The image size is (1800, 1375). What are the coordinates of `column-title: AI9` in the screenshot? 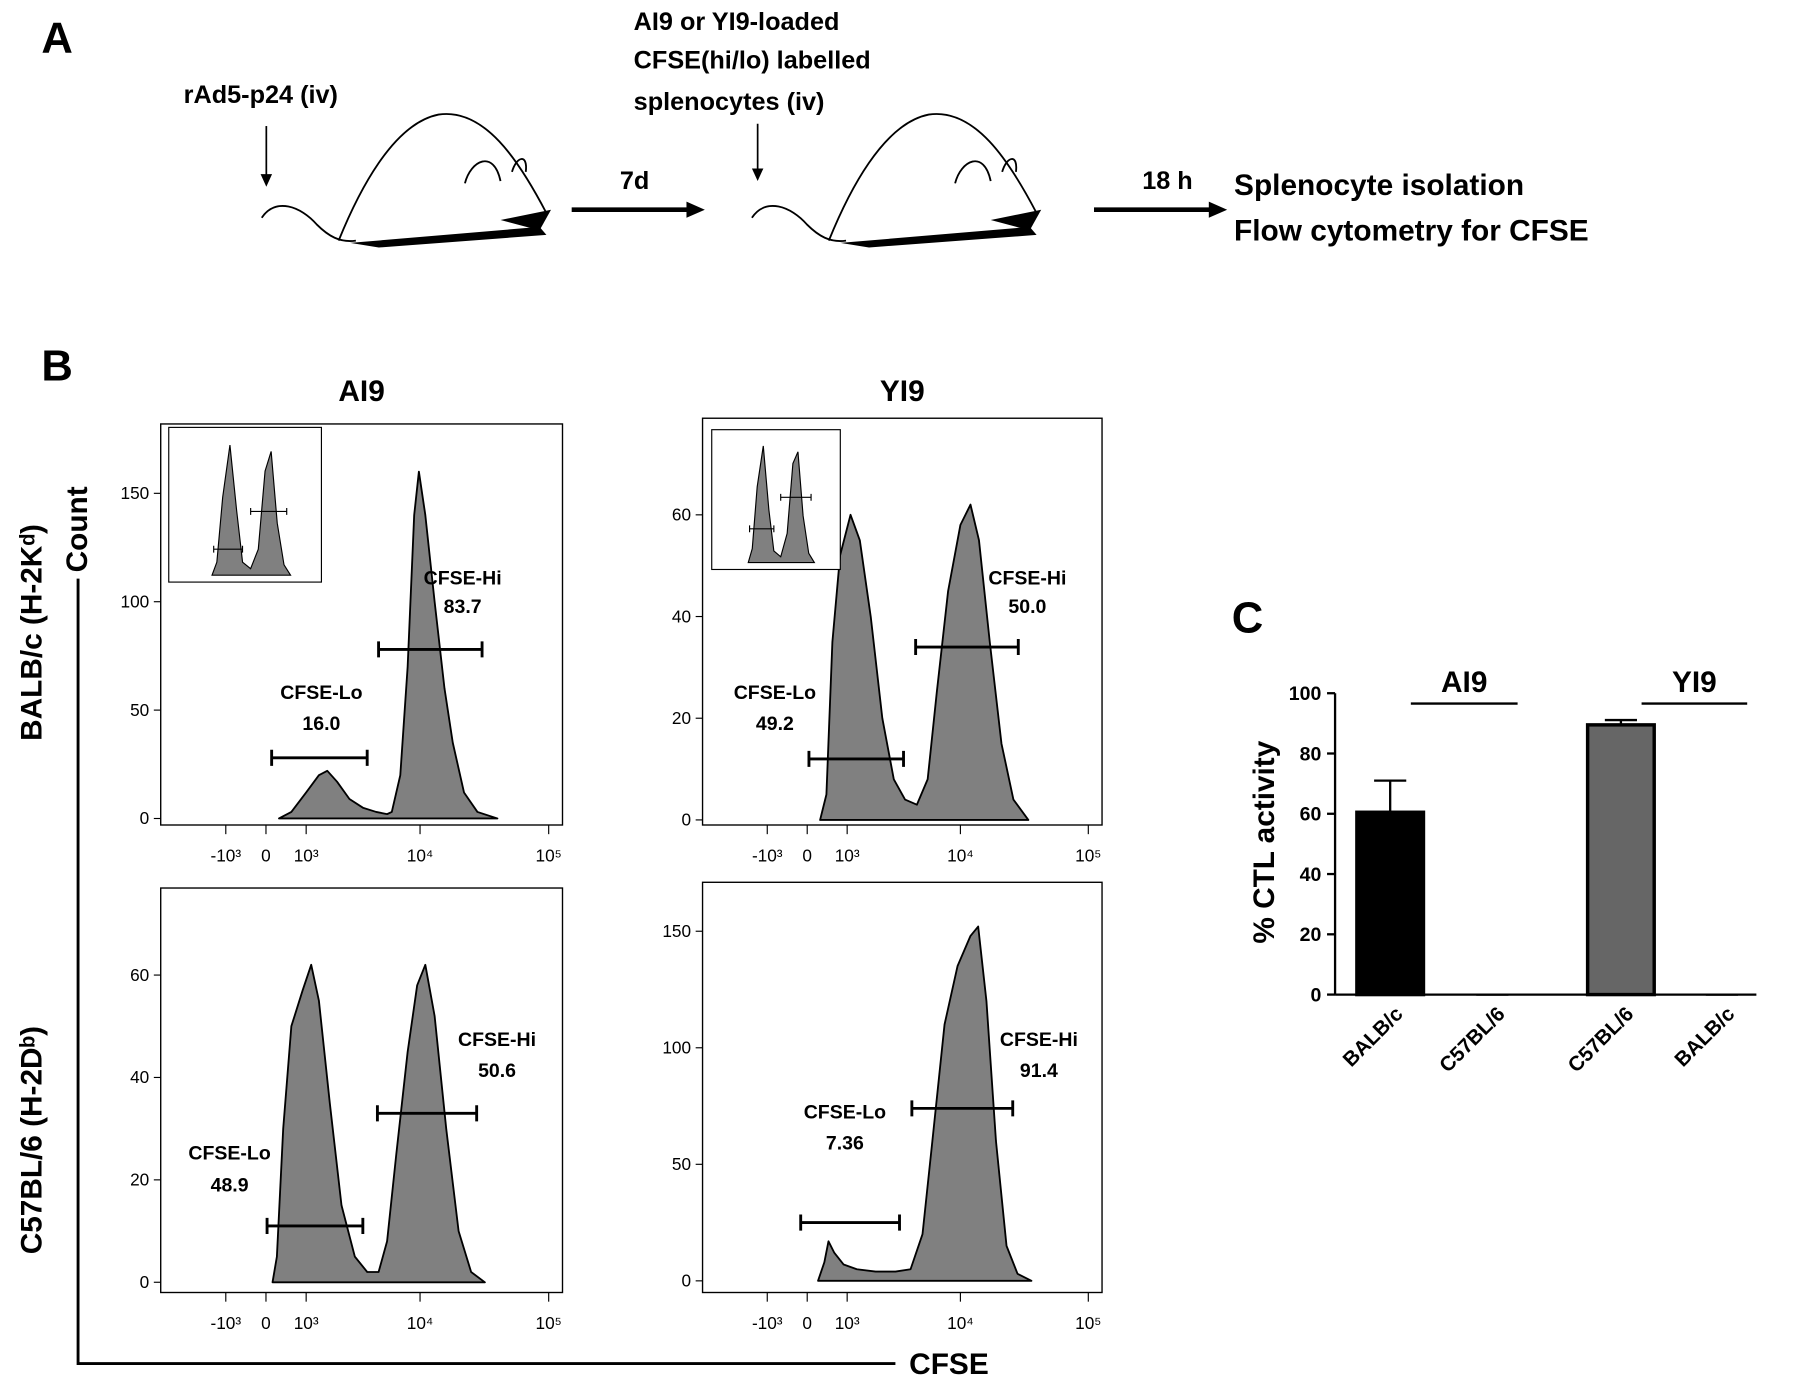 It's located at (361, 391).